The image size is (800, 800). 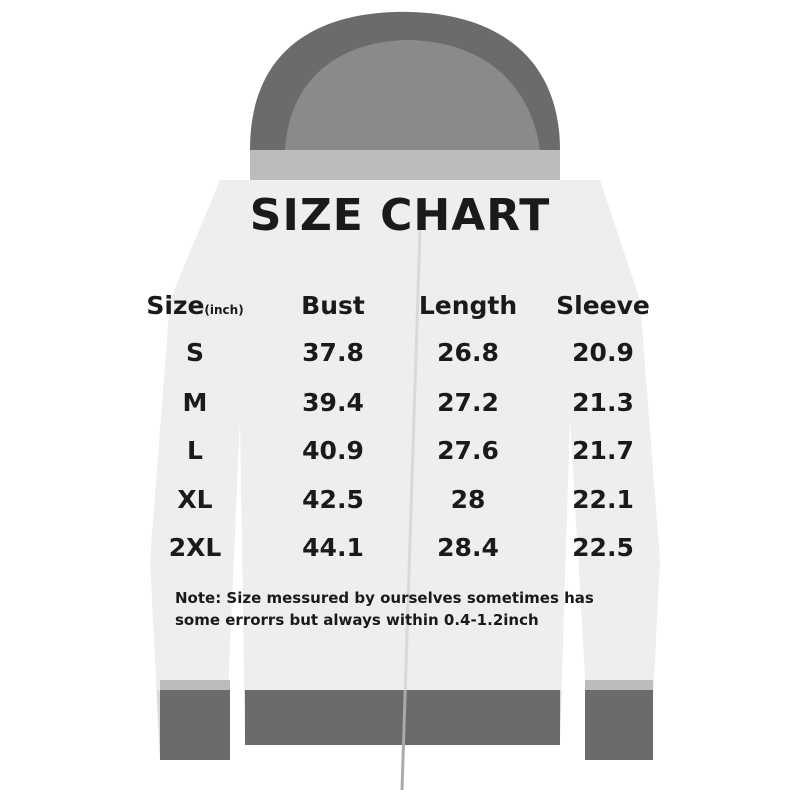 What do you see at coordinates (603, 450) in the screenshot?
I see `cell-sleeve: 21.7` at bounding box center [603, 450].